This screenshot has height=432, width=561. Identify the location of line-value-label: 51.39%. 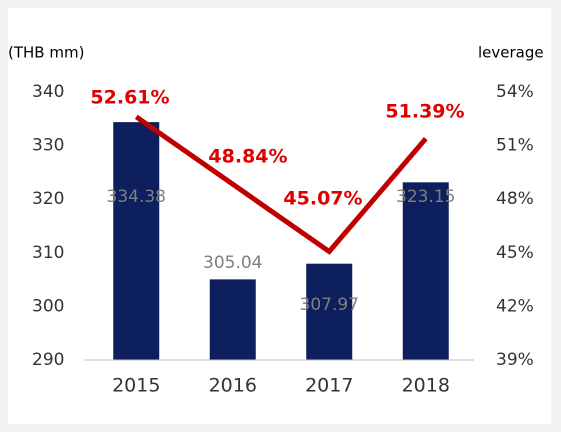
(424, 112).